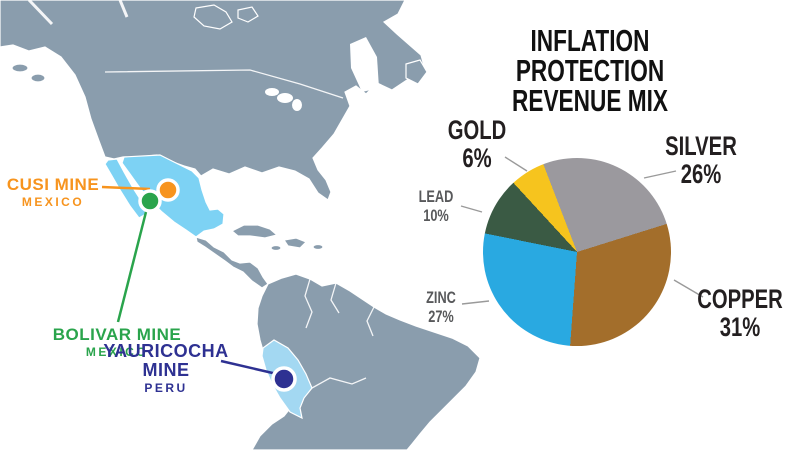  I want to click on chart-title: INFLATION PROTECTION REVENUE MIX, so click(590, 70).